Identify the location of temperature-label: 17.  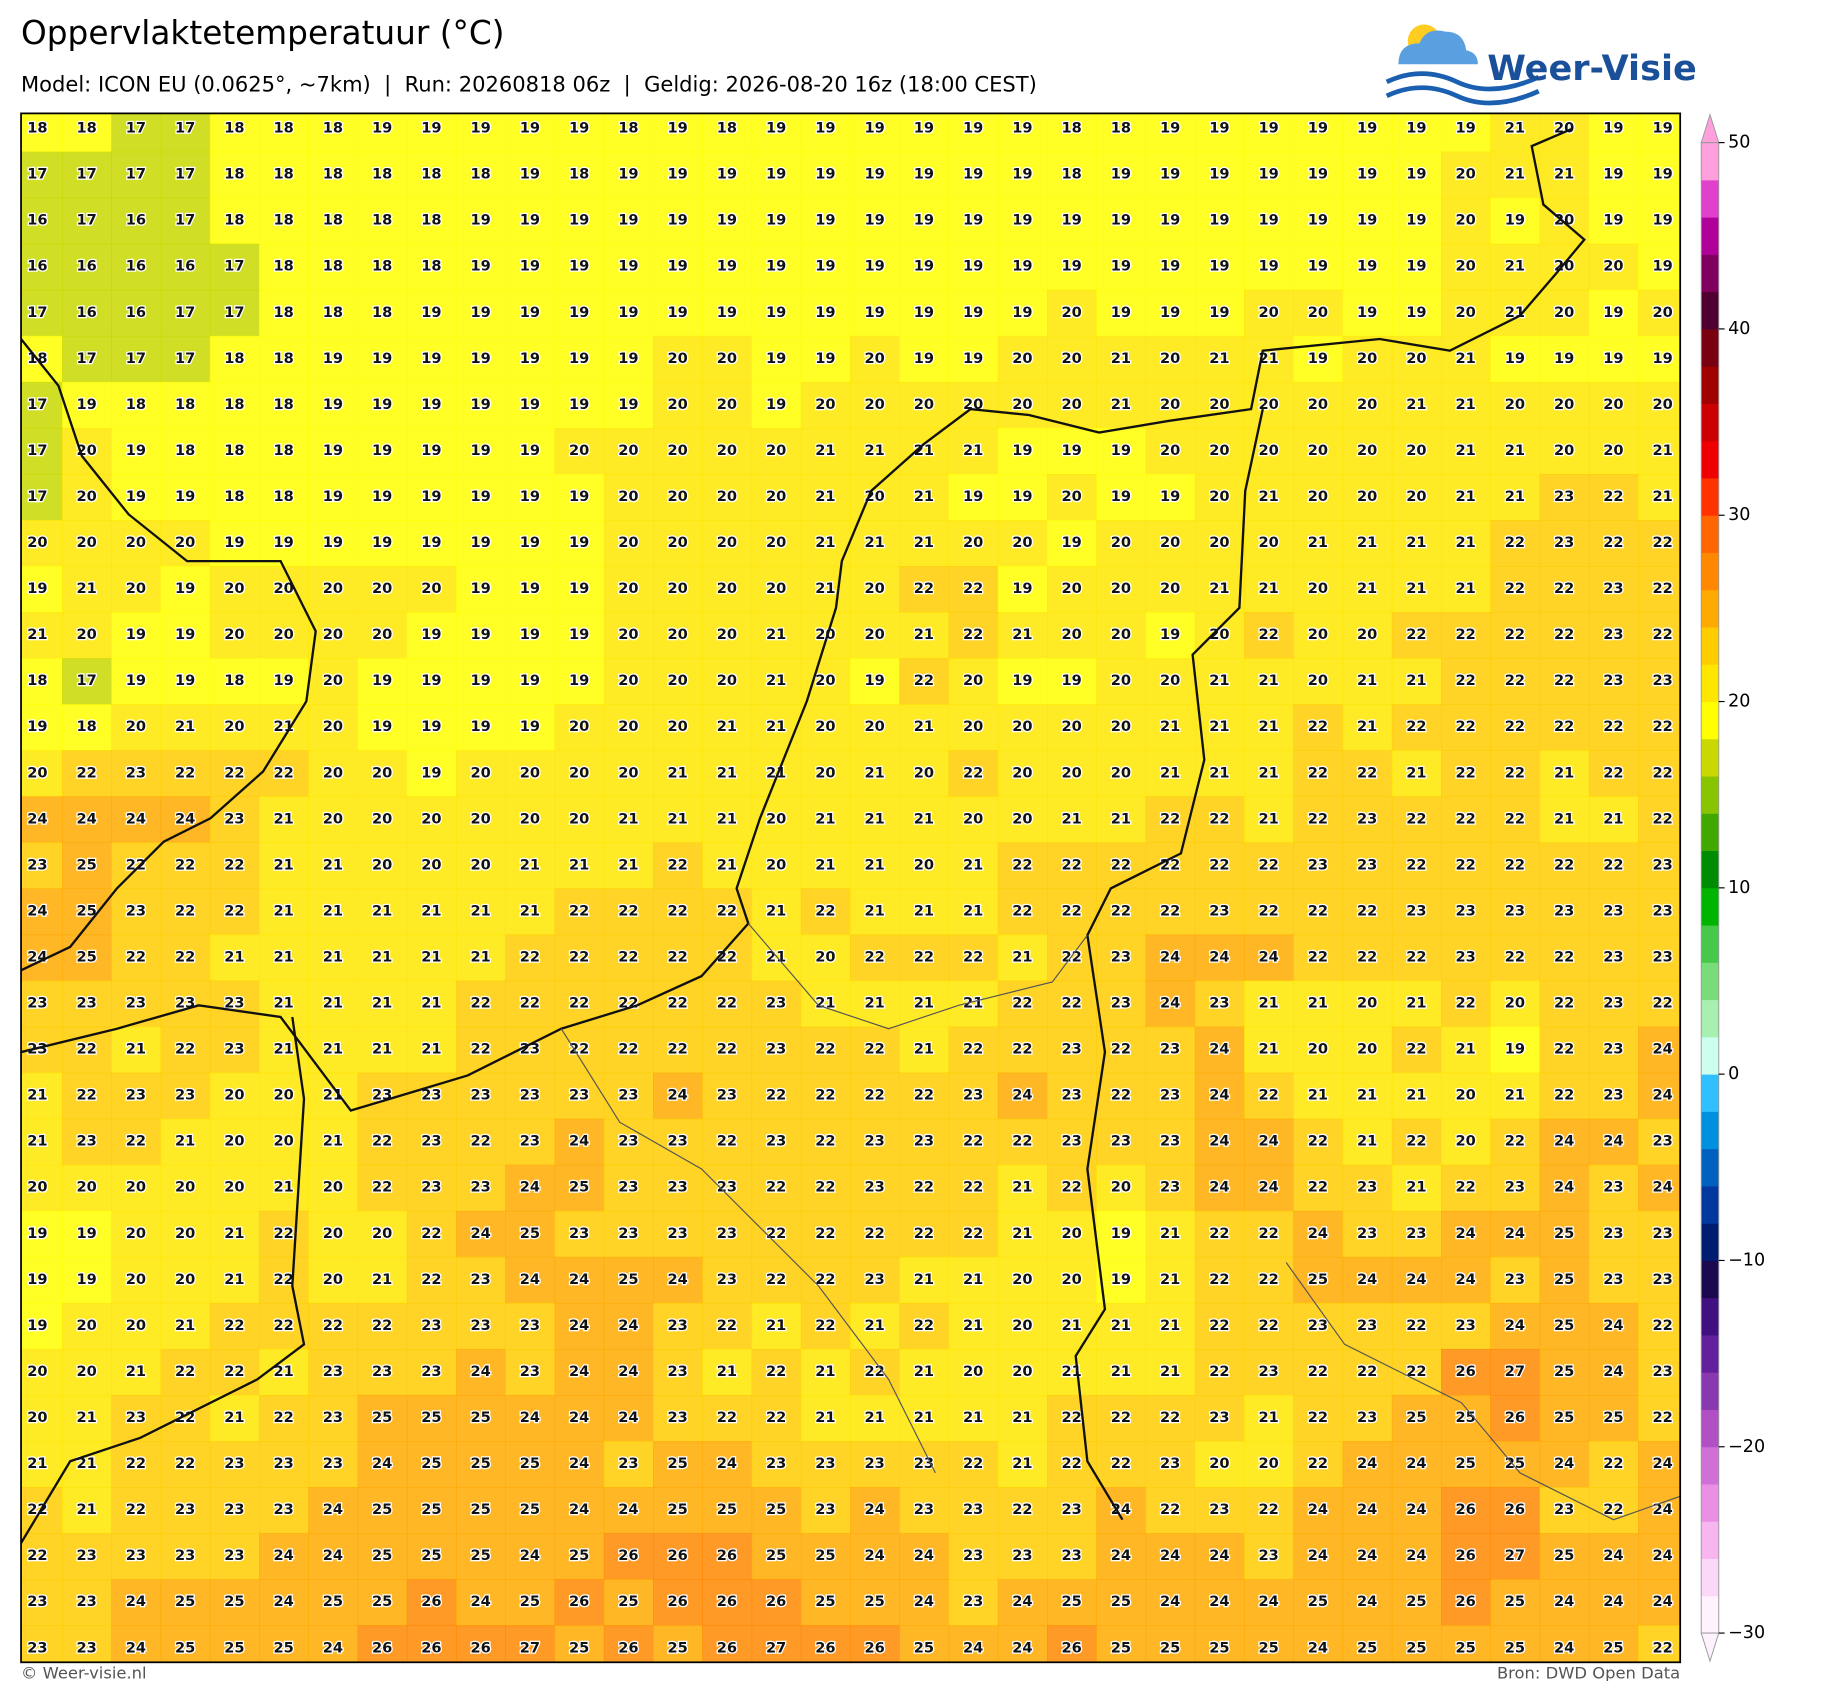
(136, 358).